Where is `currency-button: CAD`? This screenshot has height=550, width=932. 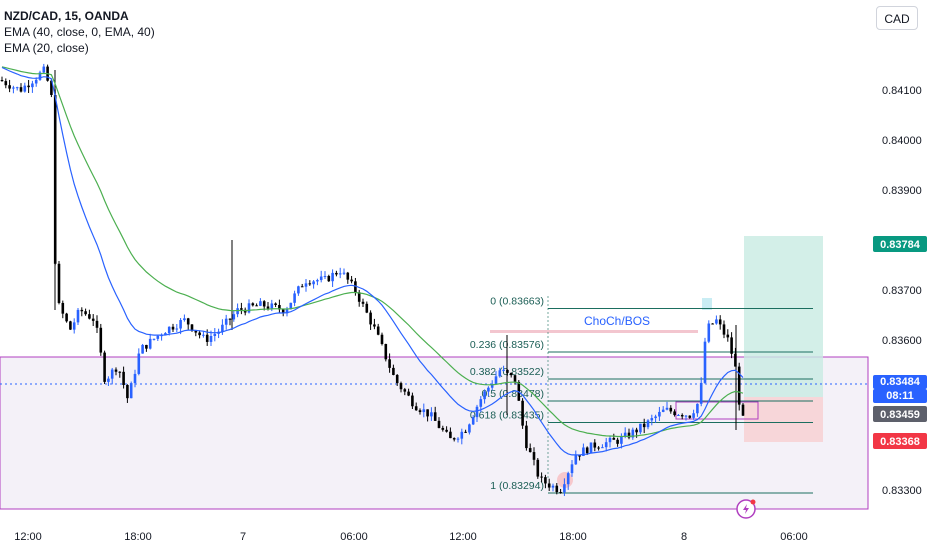 currency-button: CAD is located at coordinates (897, 18).